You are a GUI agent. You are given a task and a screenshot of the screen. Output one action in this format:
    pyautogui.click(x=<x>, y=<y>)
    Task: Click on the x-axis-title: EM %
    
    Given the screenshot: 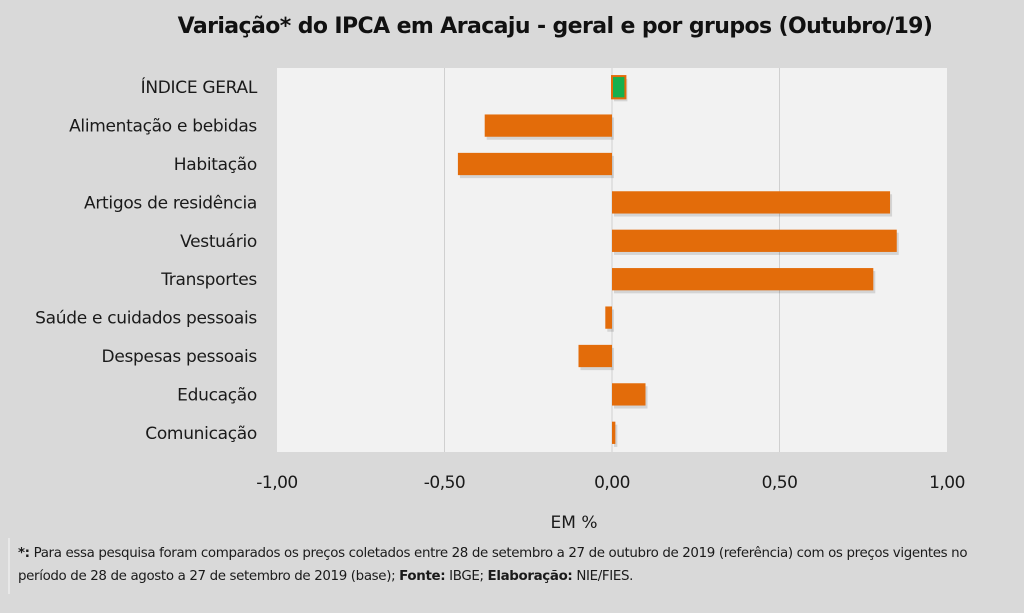 What is the action you would take?
    pyautogui.click(x=574, y=523)
    